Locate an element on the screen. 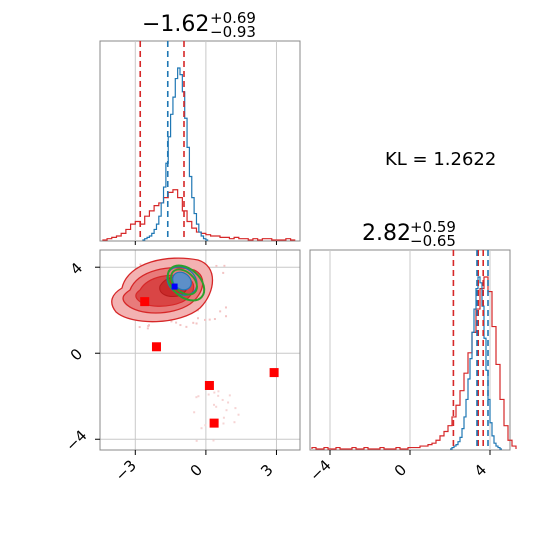 The image size is (550, 550). panel-2-blue-histogram is located at coordinates (476, 363).